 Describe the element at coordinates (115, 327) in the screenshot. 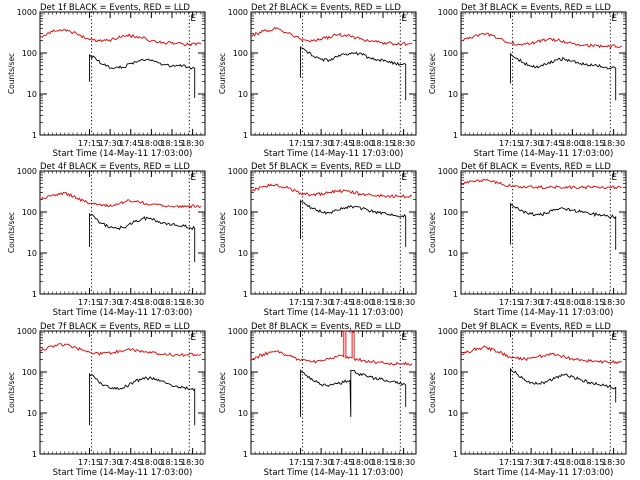

I see `panel-title: Det 7f BLACK = Events, RED = LLD` at that location.